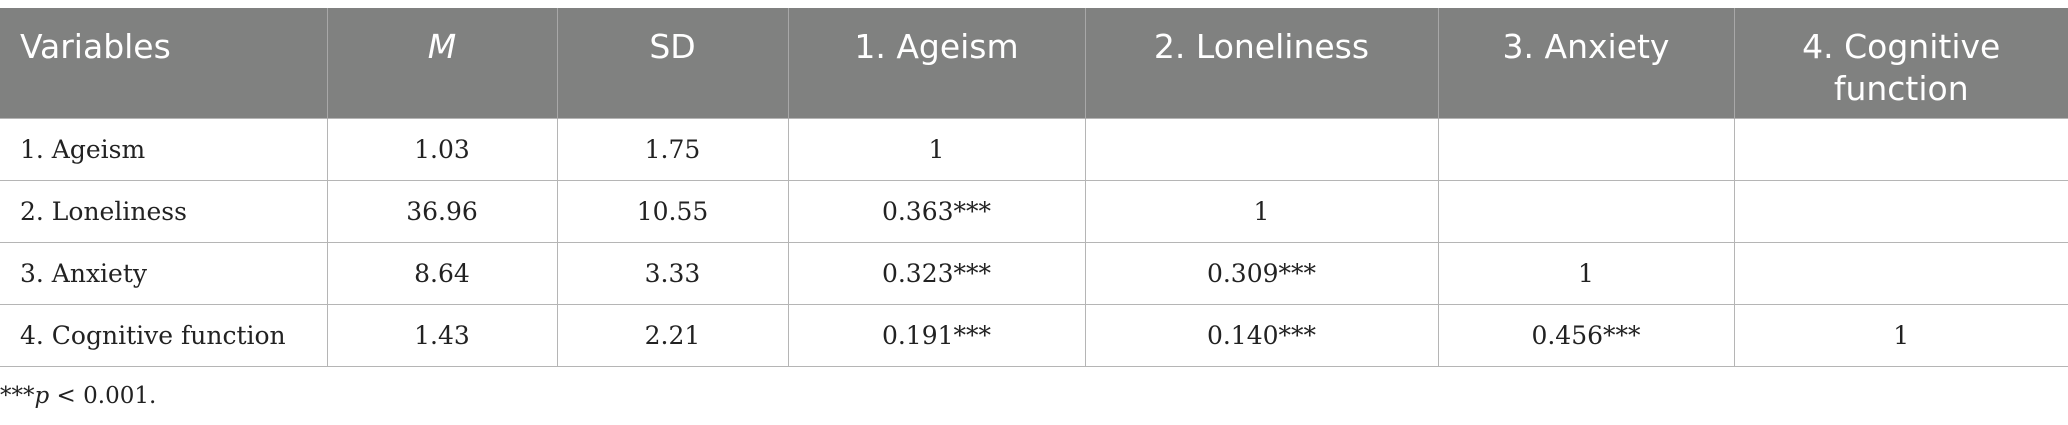 This screenshot has width=2068, height=425. What do you see at coordinates (1586, 273) in the screenshot?
I see `cell-anxiety: 1` at bounding box center [1586, 273].